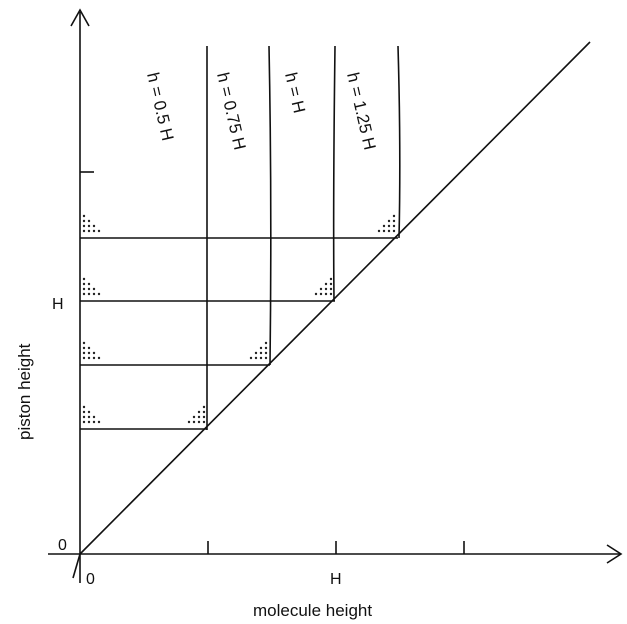 This screenshot has width=627, height=624. What do you see at coordinates (312, 610) in the screenshot?
I see `x-axis-label: molecule height` at bounding box center [312, 610].